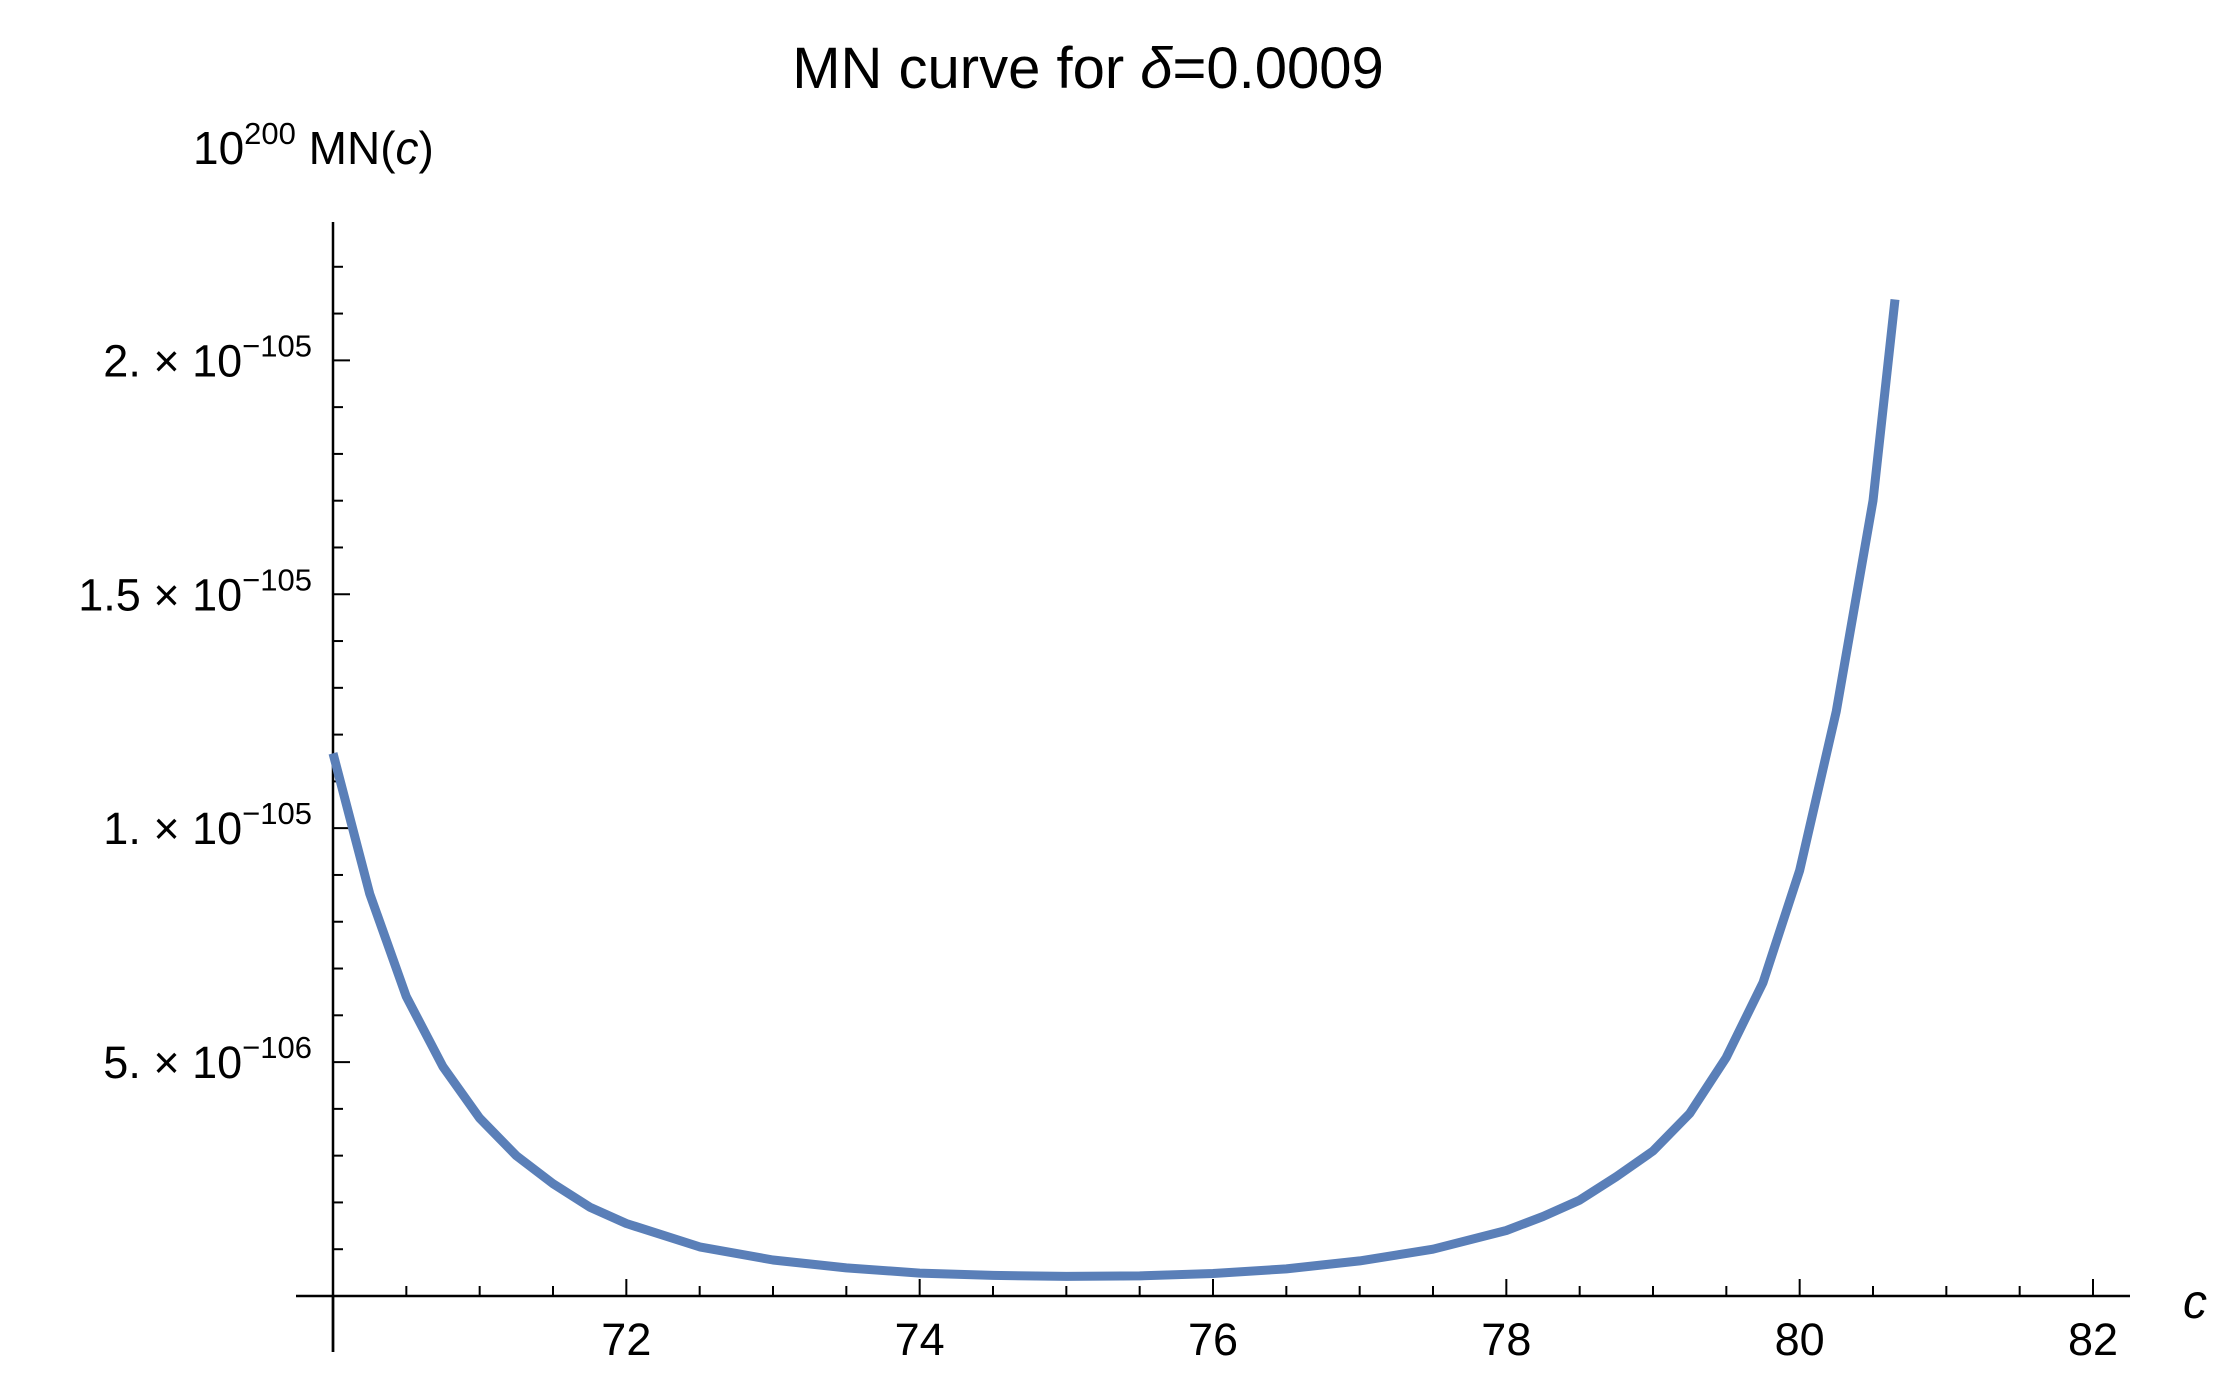 The image size is (2237, 1400). Describe the element at coordinates (1506, 1339) in the screenshot. I see `x-tick-label: 78` at that location.